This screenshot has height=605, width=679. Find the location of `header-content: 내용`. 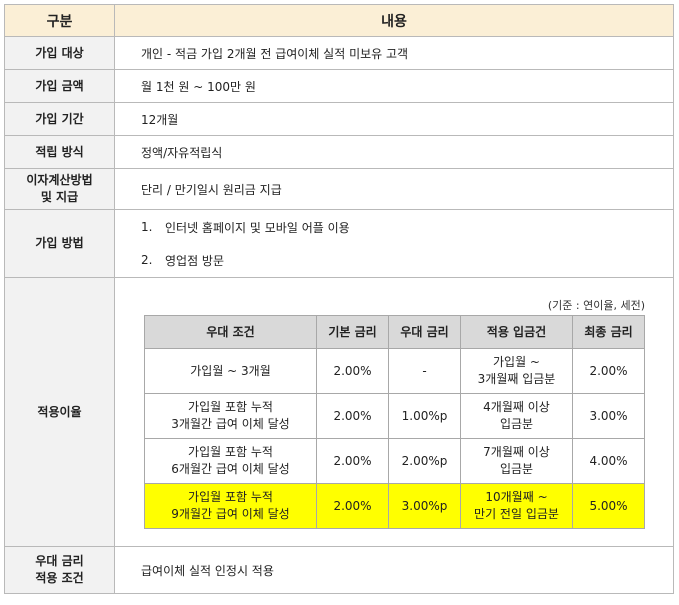

header-content: 내용 is located at coordinates (394, 20).